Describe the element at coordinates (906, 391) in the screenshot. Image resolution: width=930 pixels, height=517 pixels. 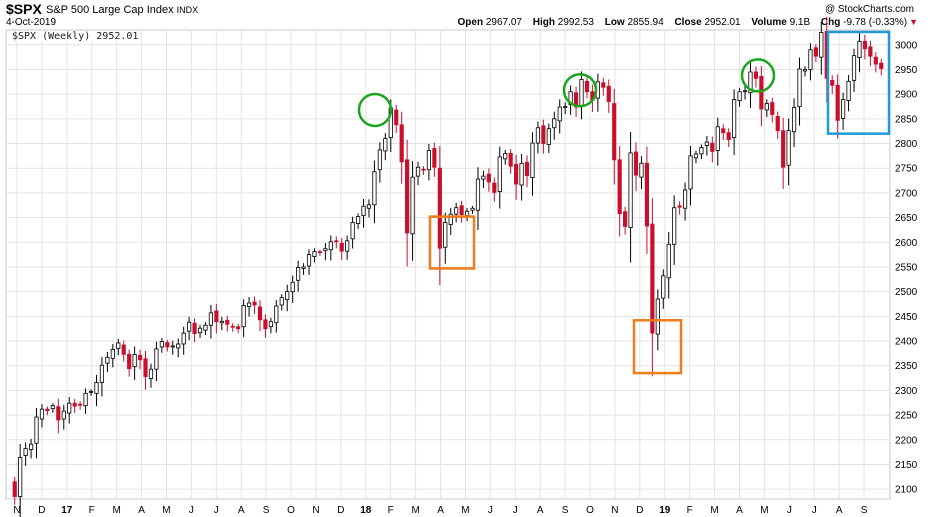
I see `y-tick-label: 2300` at that location.